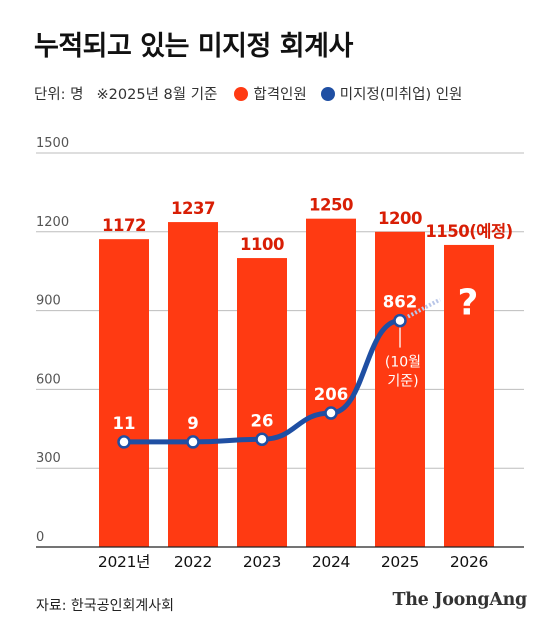 The height and width of the screenshot is (637, 559). Describe the element at coordinates (105, 606) in the screenshot. I see `source-note: 자료: 한국공인회계사회` at that location.